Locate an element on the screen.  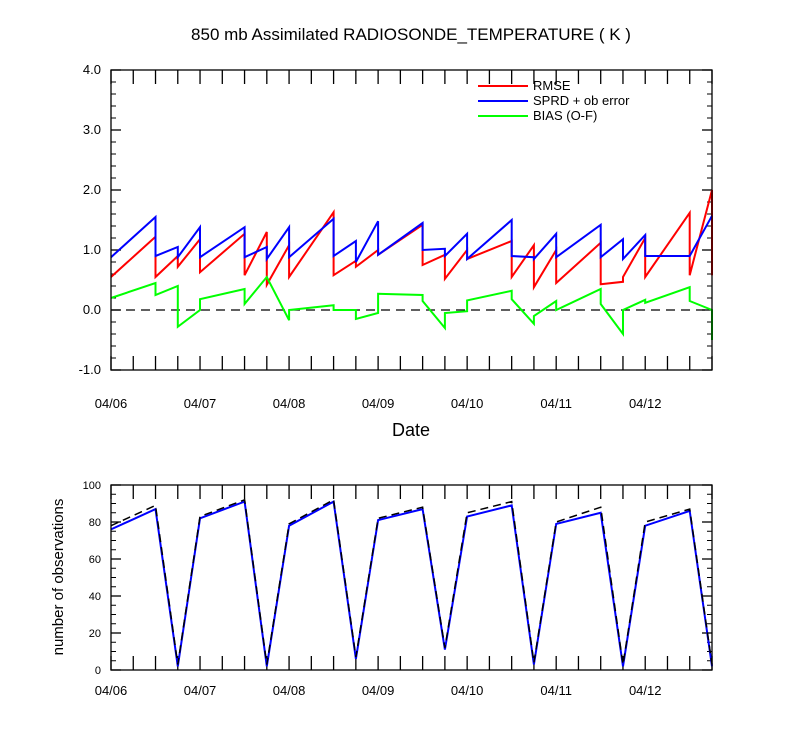
y-tick-label: 0 is located at coordinates (98, 671).